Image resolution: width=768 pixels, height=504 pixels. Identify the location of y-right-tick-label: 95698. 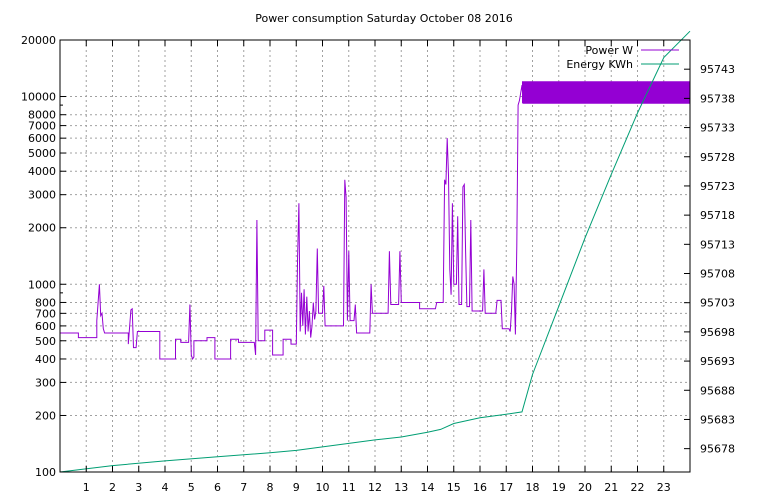
(717, 332).